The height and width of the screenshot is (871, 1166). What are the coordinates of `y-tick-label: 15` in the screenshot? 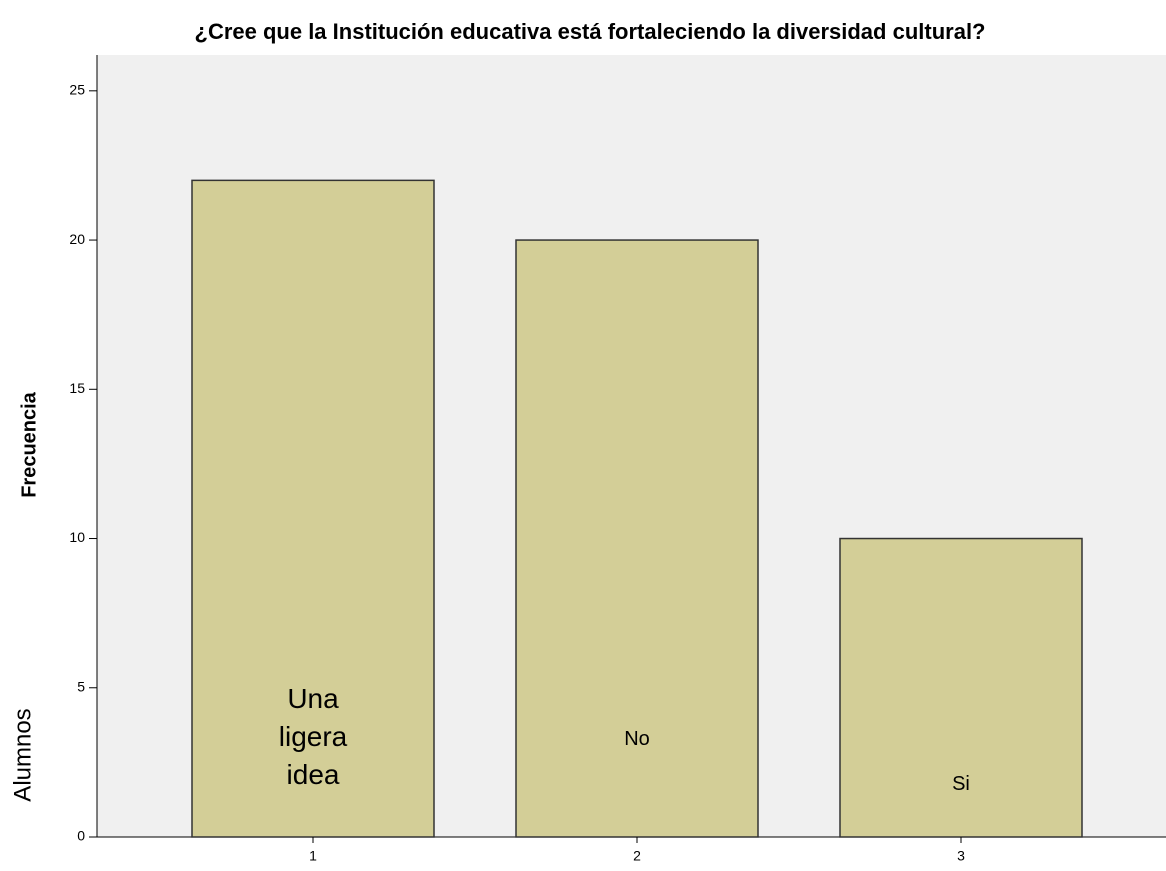 It's located at (77, 388).